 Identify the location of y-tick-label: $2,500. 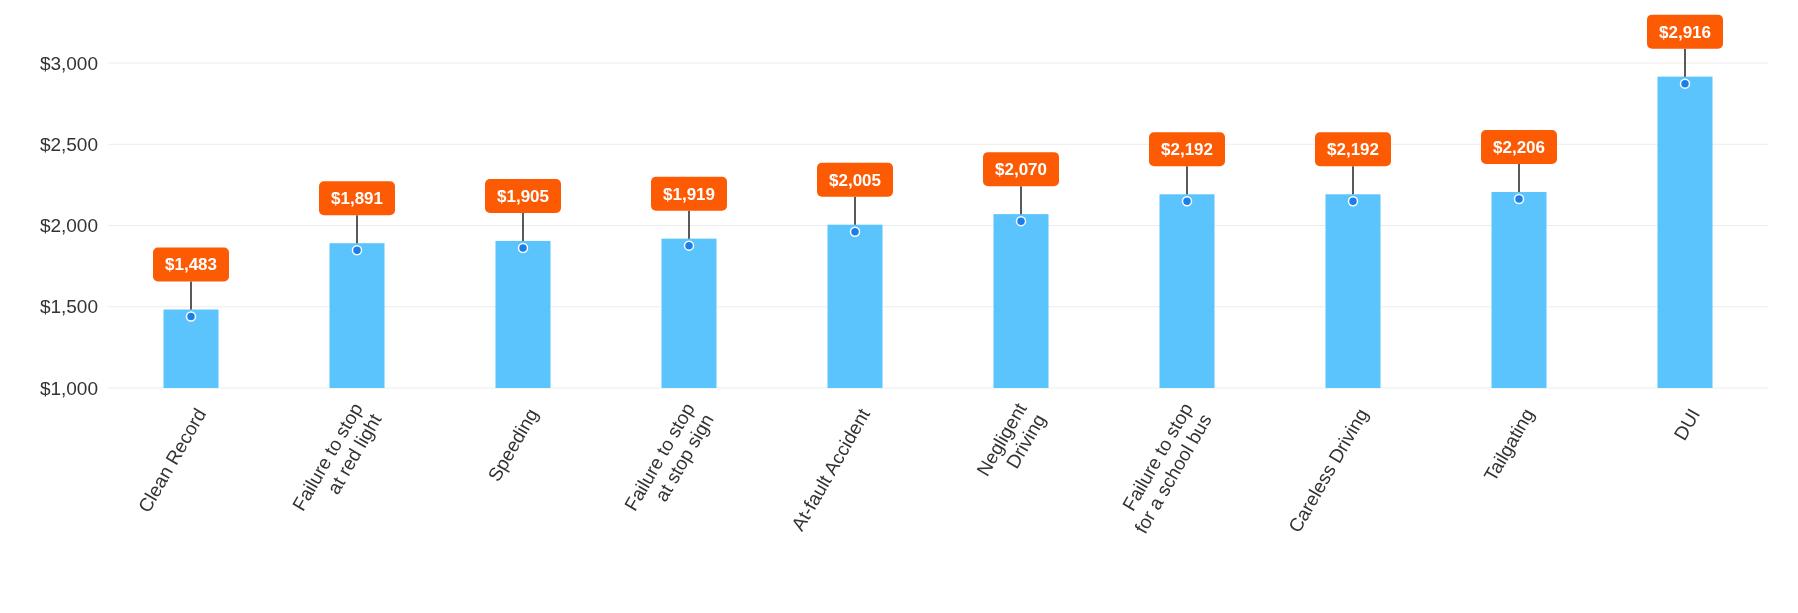
(68, 144).